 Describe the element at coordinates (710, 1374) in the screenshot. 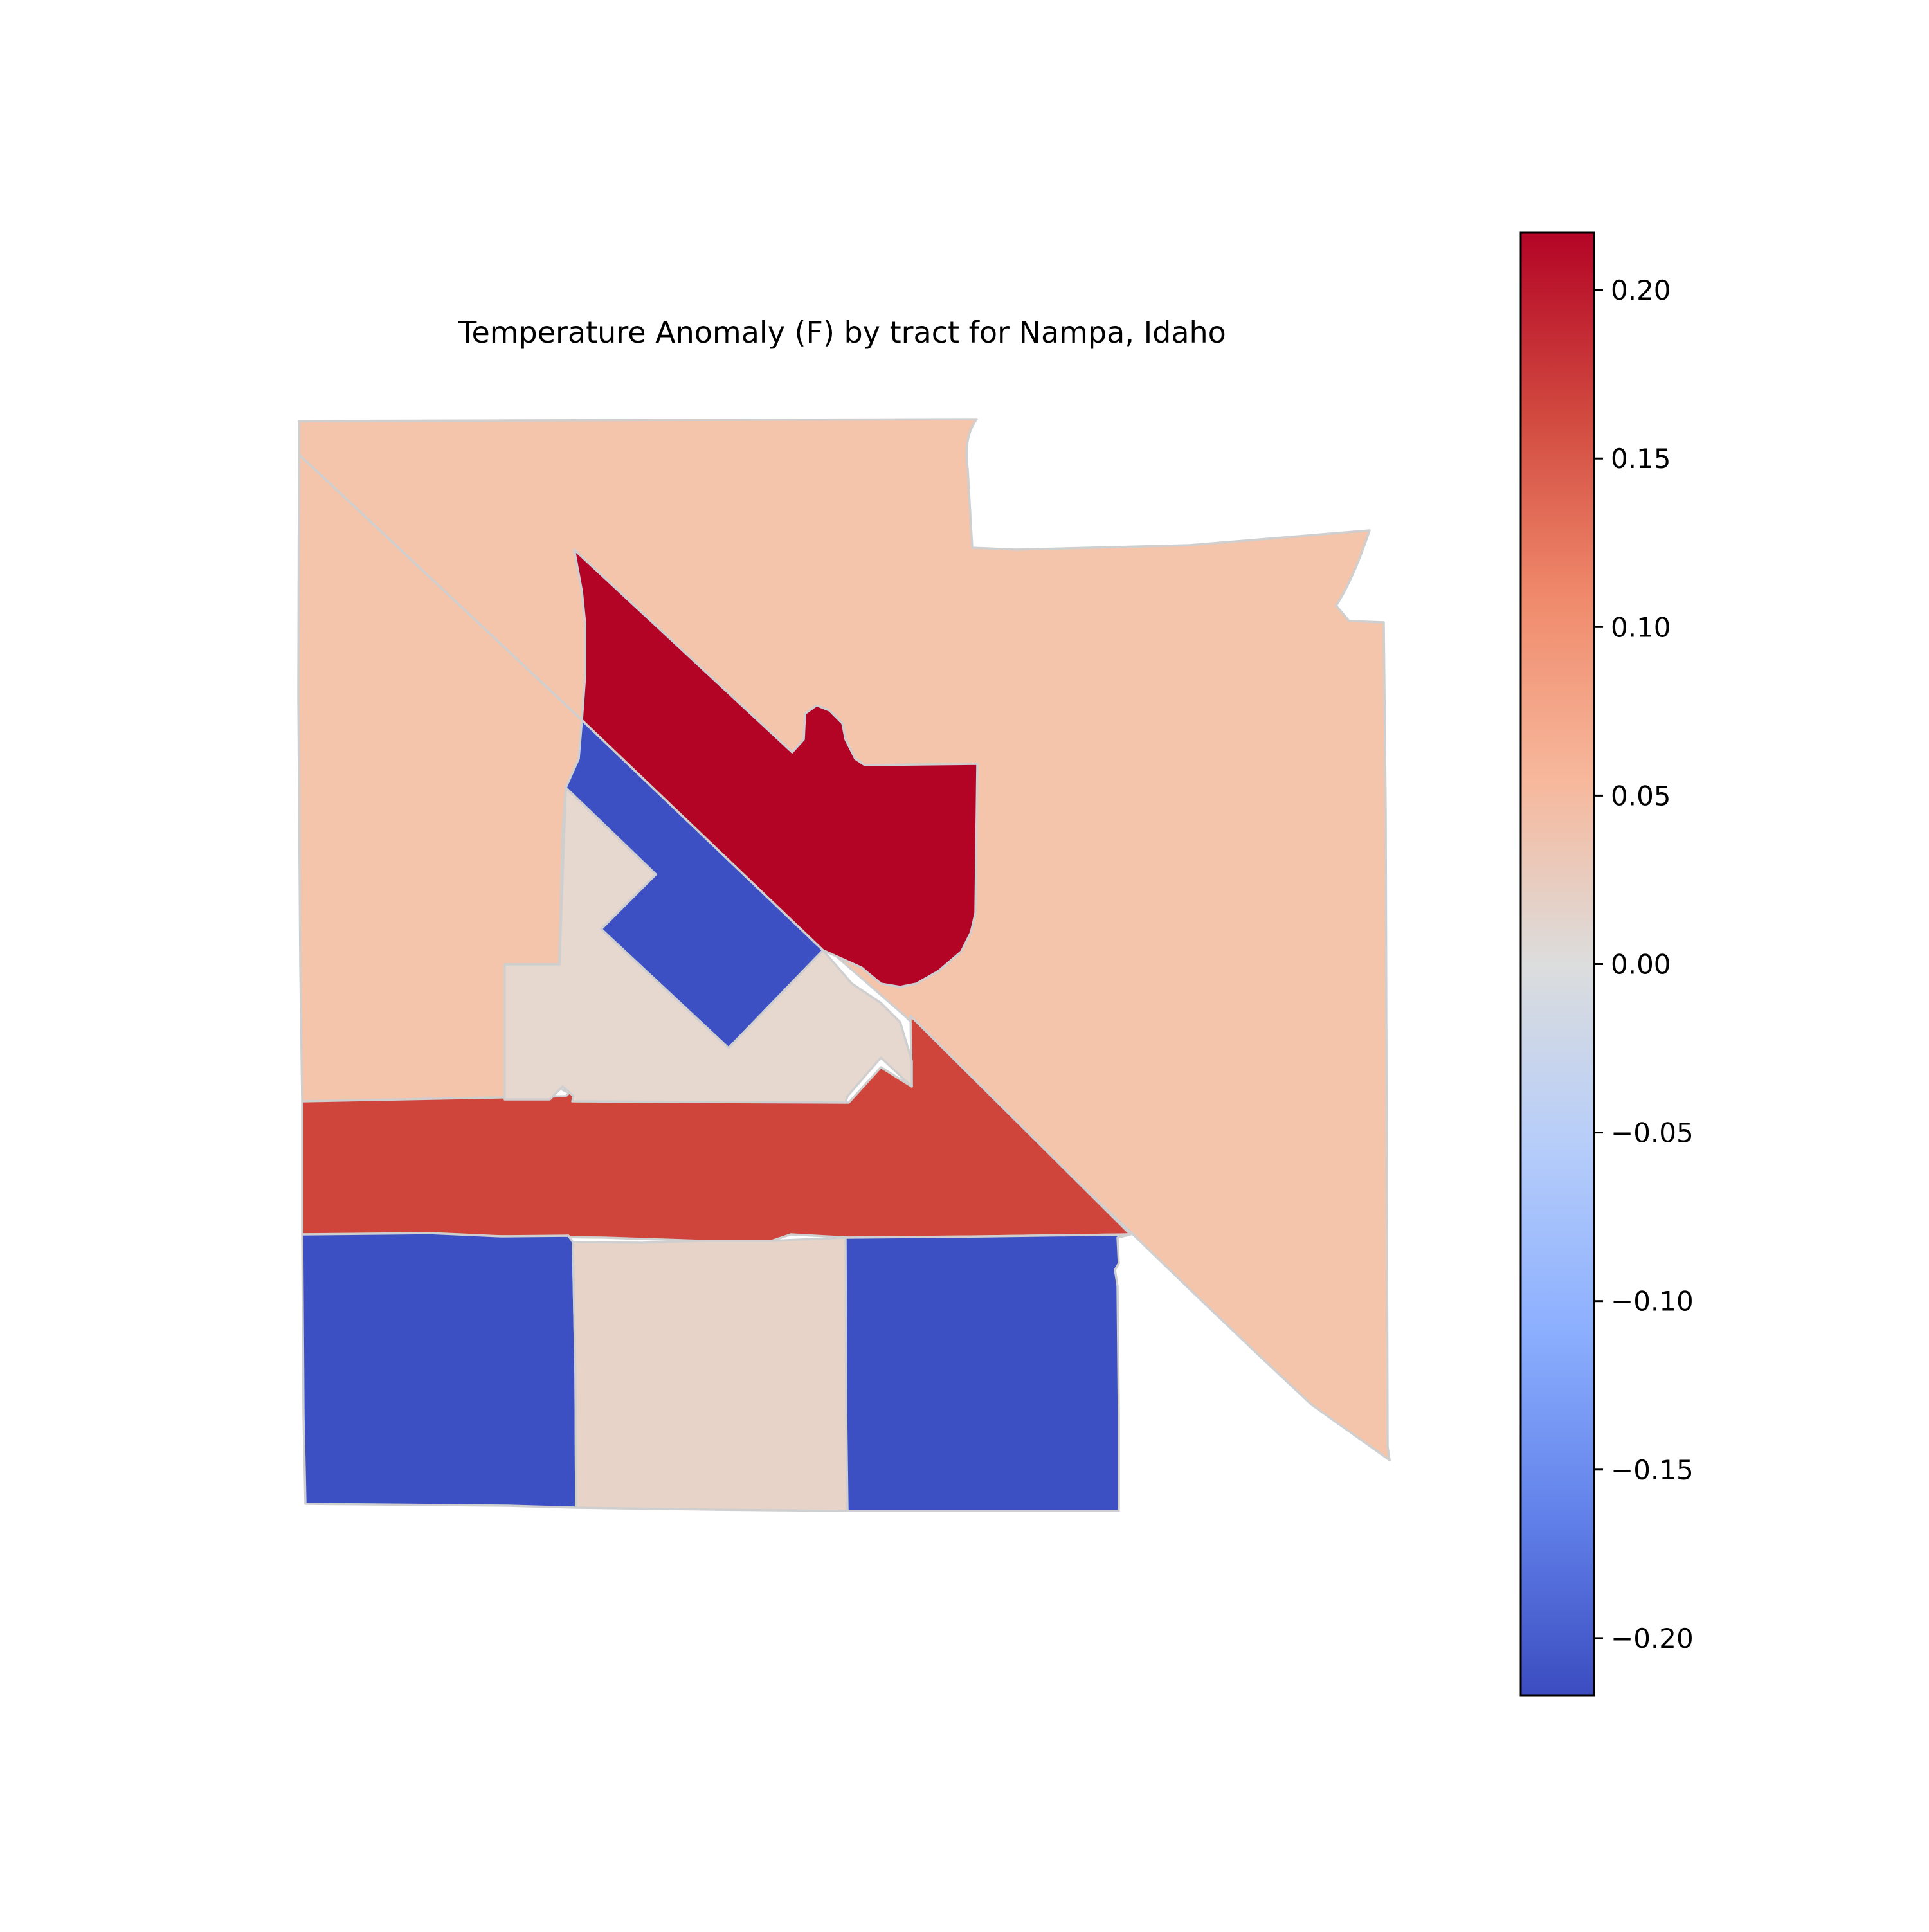

I see `tract-south-middle` at that location.